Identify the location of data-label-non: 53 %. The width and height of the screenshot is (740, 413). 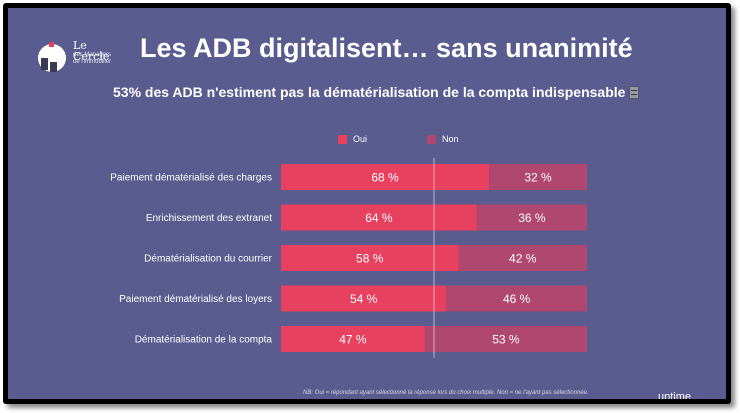
(506, 340).